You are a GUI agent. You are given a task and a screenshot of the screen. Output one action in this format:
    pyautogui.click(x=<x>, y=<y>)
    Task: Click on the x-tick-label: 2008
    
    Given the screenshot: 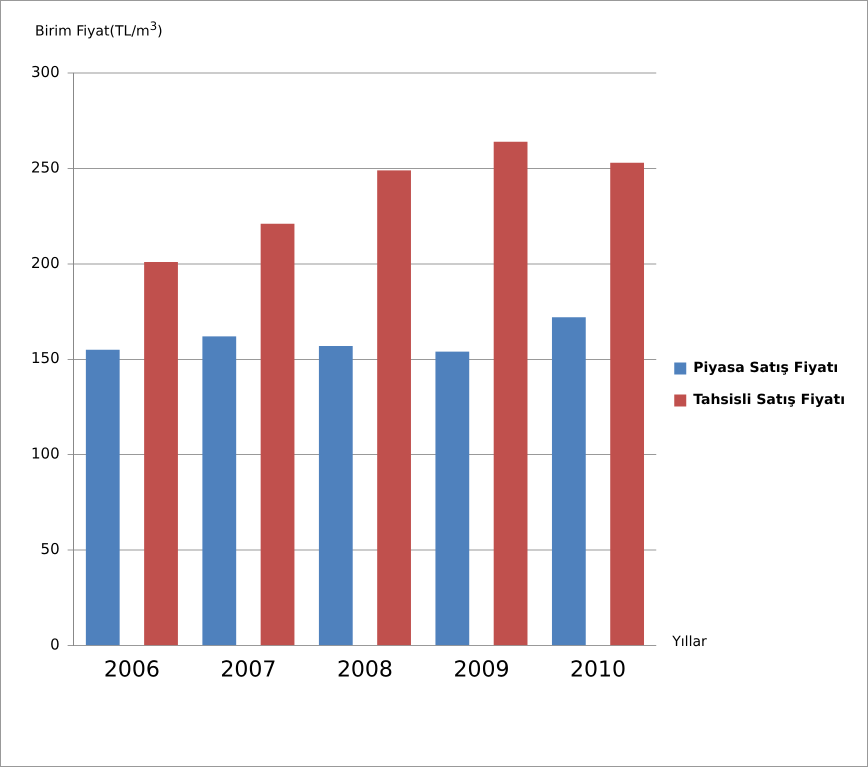 What is the action you would take?
    pyautogui.click(x=364, y=670)
    